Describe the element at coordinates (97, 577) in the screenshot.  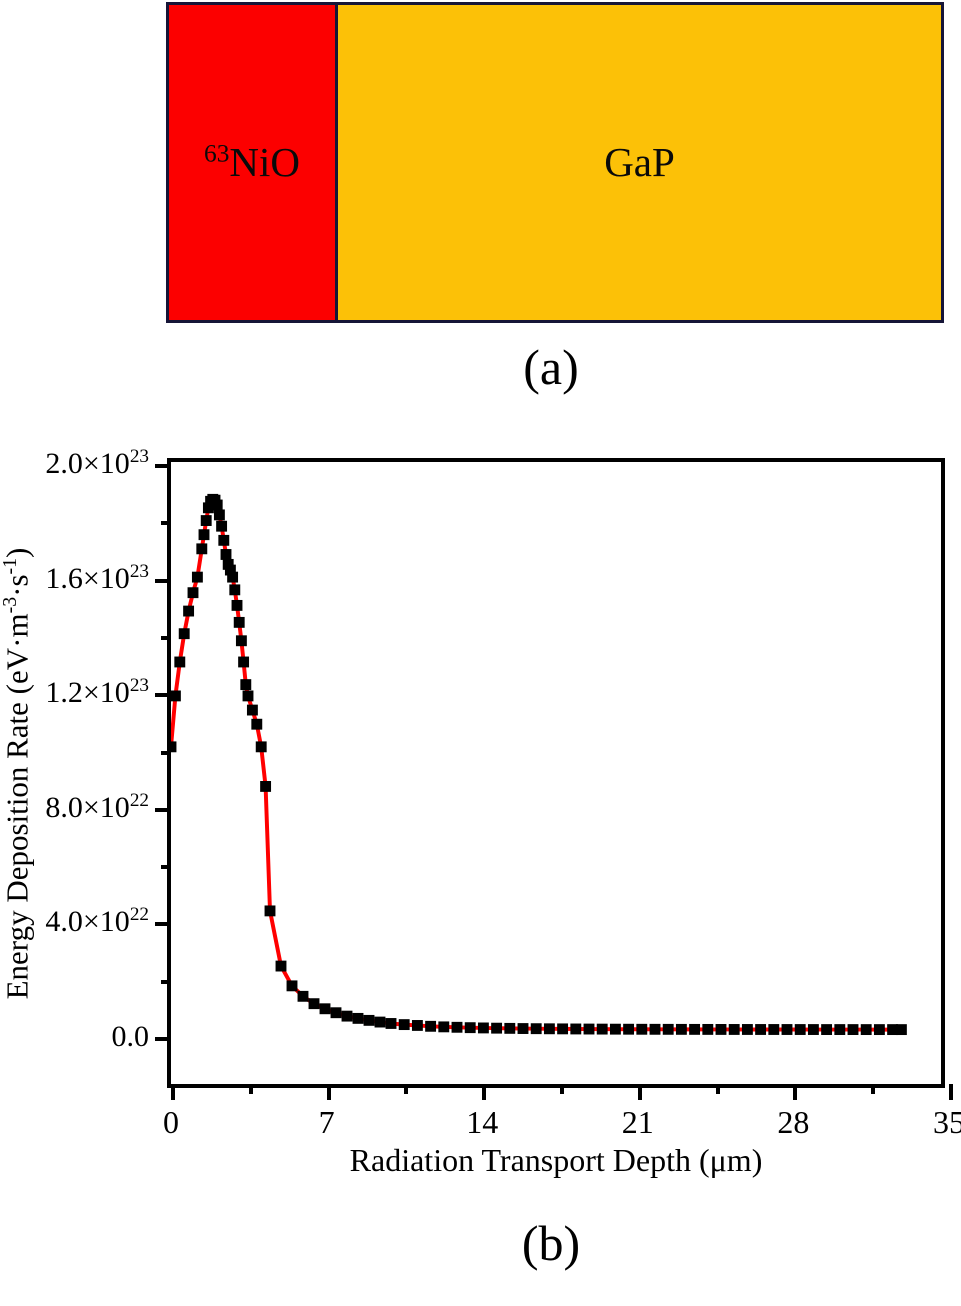
I see `y-axis-tick-label: 1.6×10²³` at that location.